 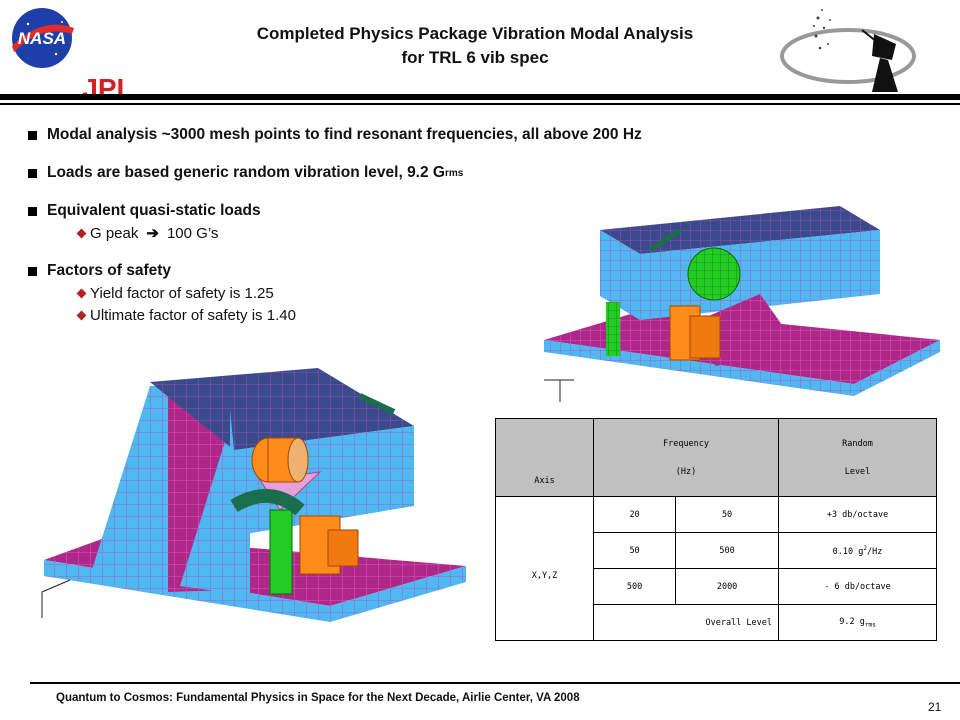 What do you see at coordinates (152, 233) in the screenshot?
I see `right-arrow-icon: ➔` at bounding box center [152, 233].